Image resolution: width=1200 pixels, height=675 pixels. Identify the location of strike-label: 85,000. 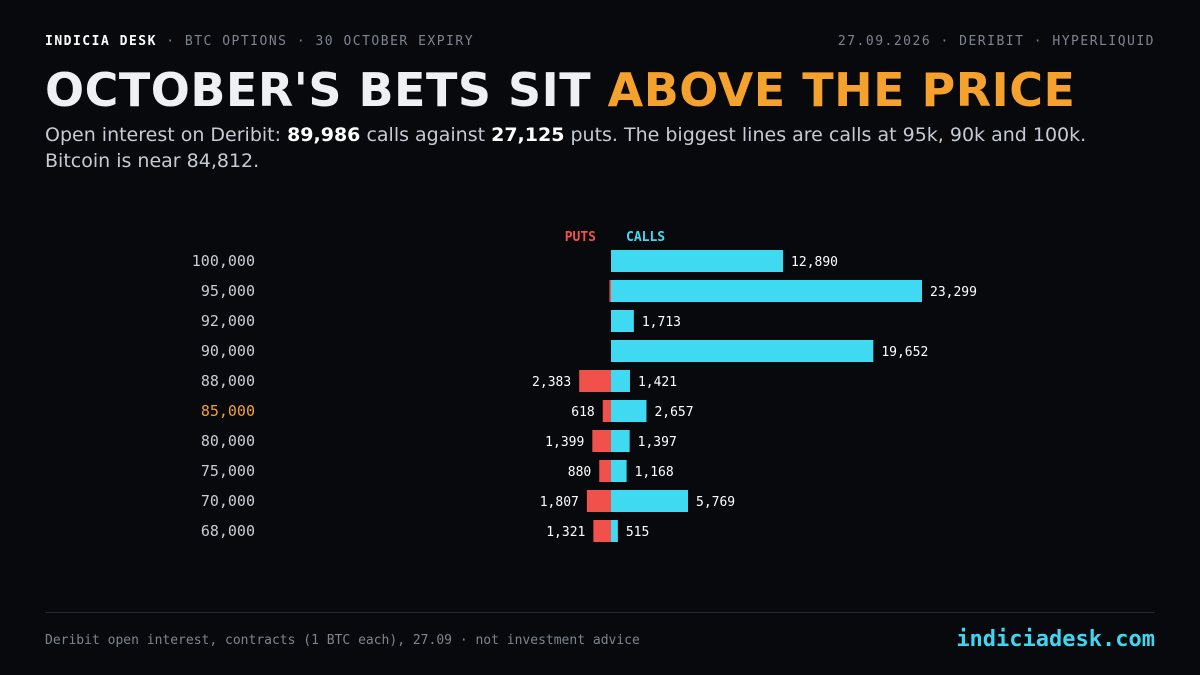
(228, 411).